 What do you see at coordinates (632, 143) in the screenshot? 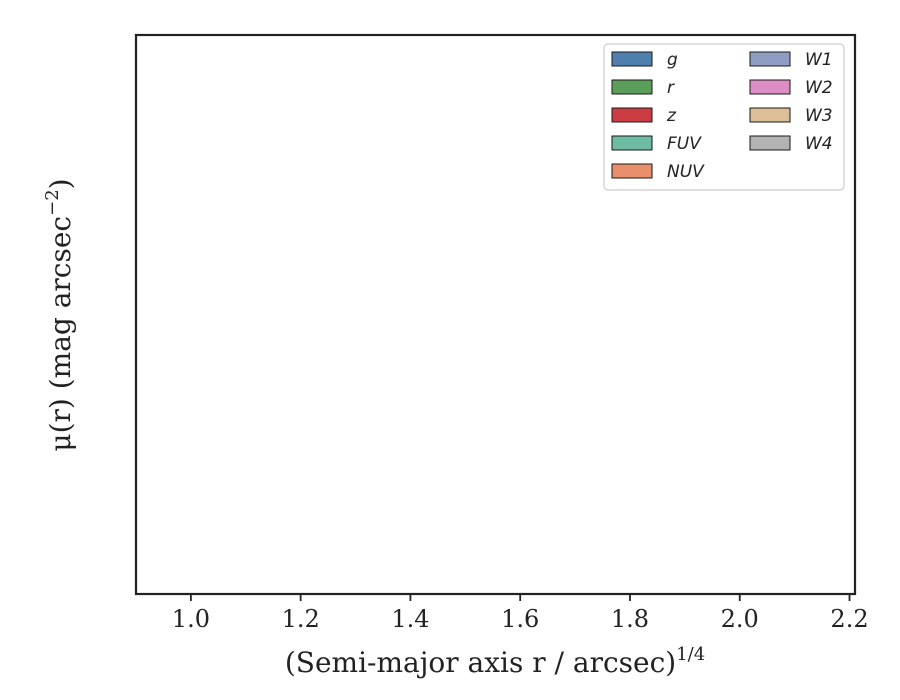
I see `legend-swatch-fuv` at bounding box center [632, 143].